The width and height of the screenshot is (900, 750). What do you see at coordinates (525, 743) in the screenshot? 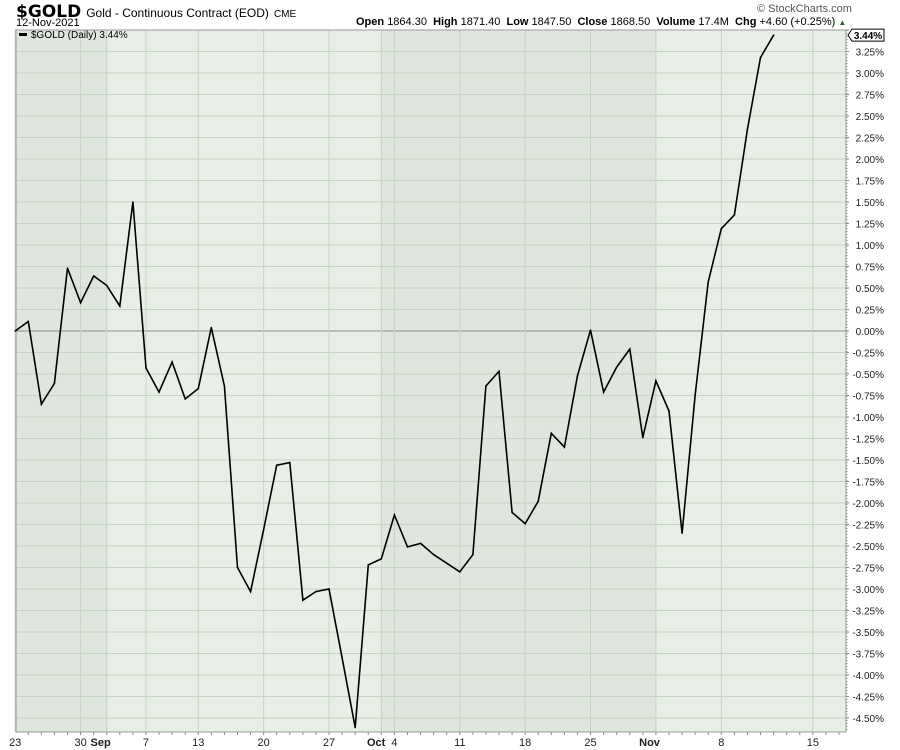
I see `x-tick-label: 18` at bounding box center [525, 743].